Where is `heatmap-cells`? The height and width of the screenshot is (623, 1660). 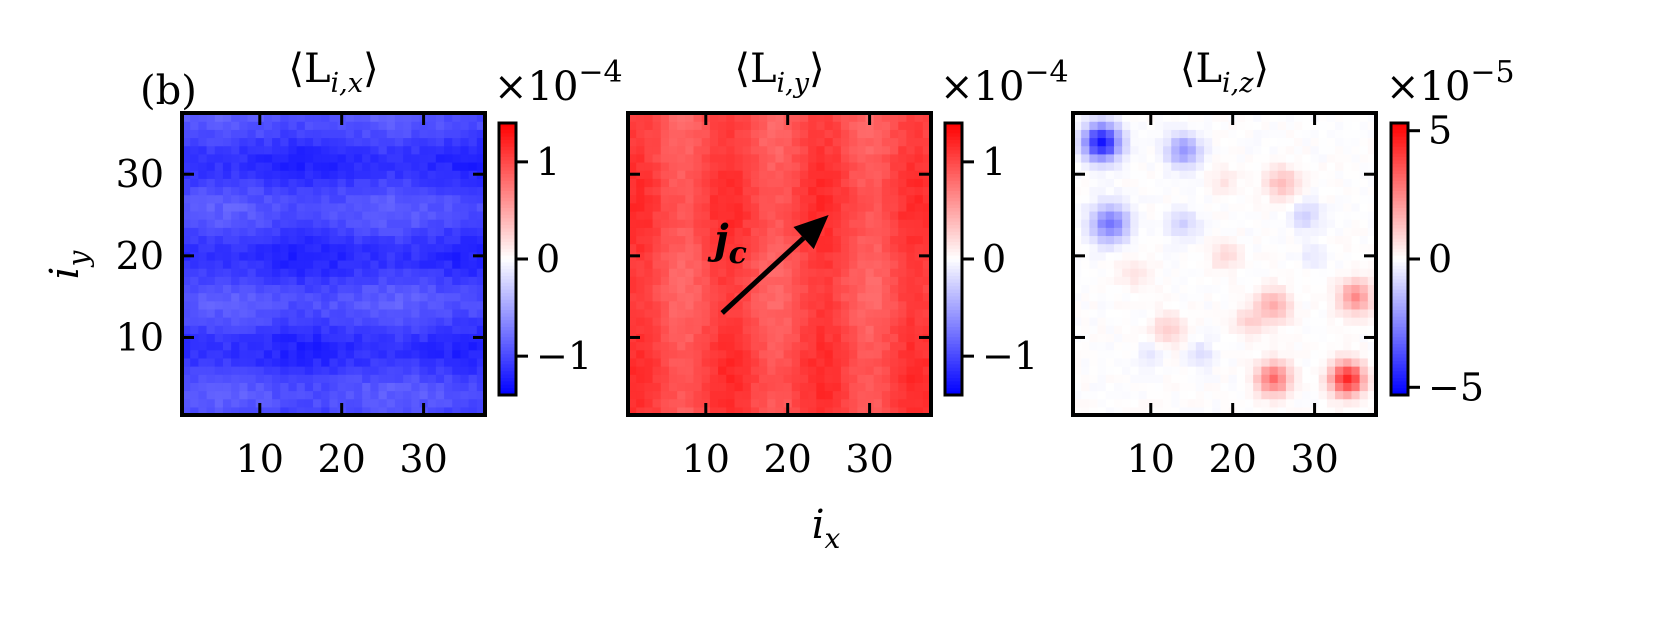
heatmap-cells is located at coordinates (780, 264).